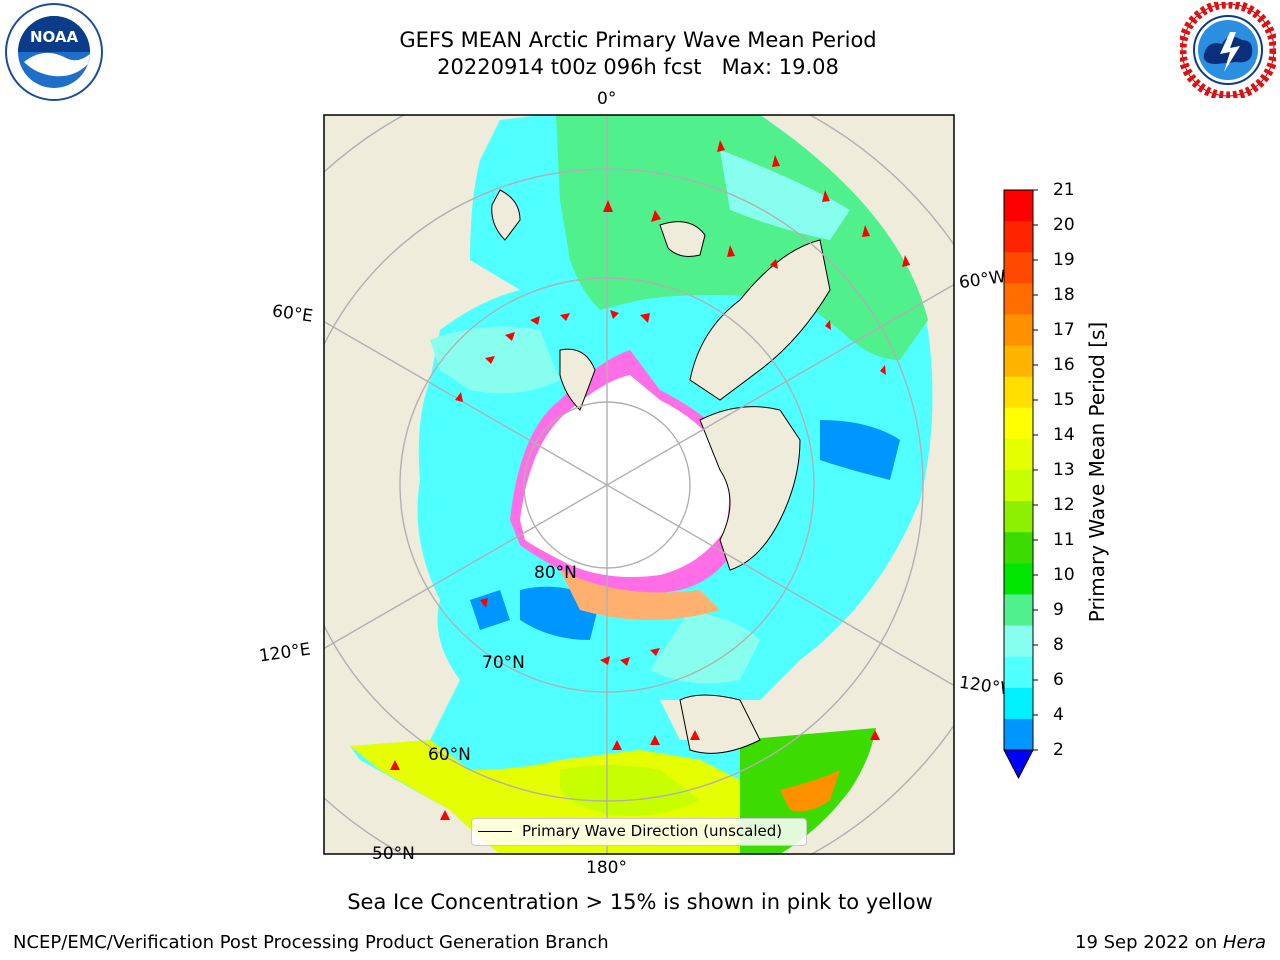  I want to click on colorbar-extend-arrow, so click(1018, 764).